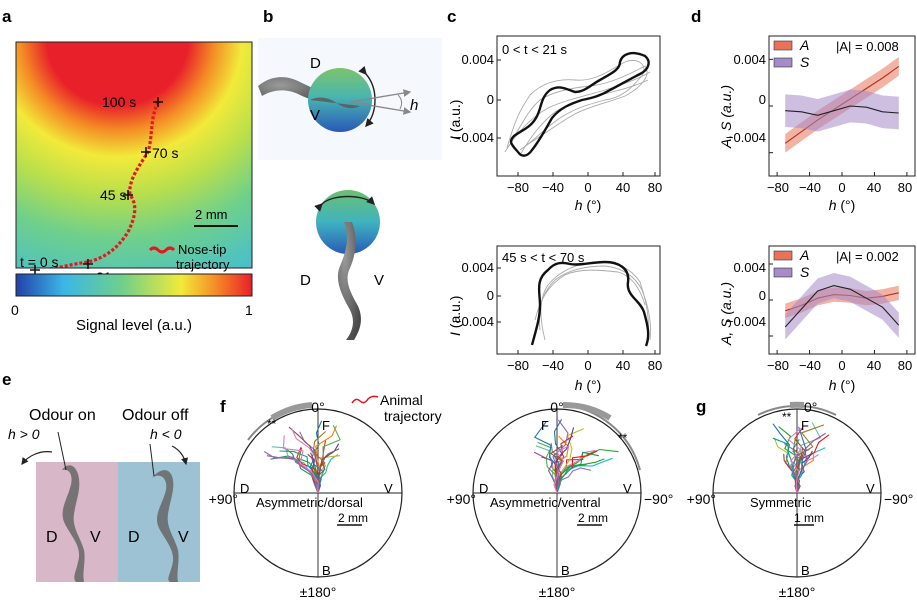  Describe the element at coordinates (461, 499) in the screenshot. I see `f2-plus90: +90°` at that location.